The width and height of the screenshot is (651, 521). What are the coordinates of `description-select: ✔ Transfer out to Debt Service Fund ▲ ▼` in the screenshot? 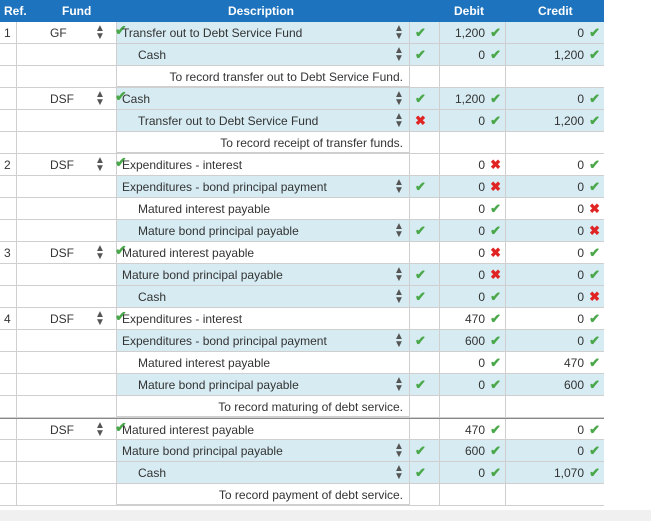 It's located at (262, 32).